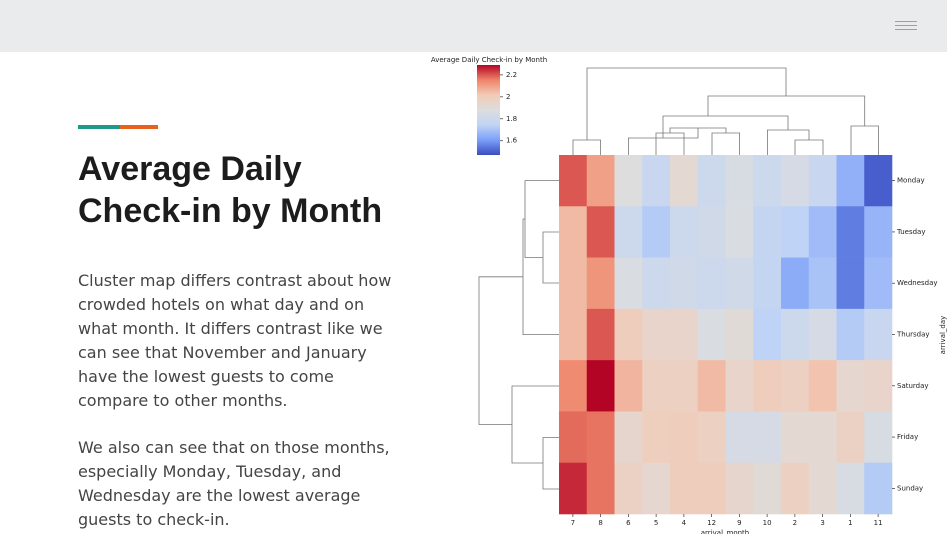 This screenshot has height=534, width=947. What do you see at coordinates (911, 181) in the screenshot?
I see `y-tick-label: Monday` at bounding box center [911, 181].